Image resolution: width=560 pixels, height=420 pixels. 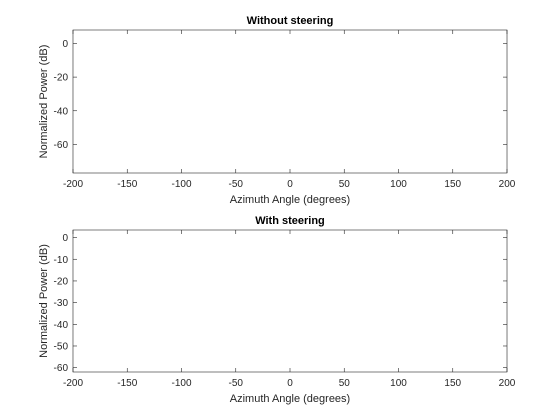 I want to click on y-tick-label: -50, so click(x=61, y=346).